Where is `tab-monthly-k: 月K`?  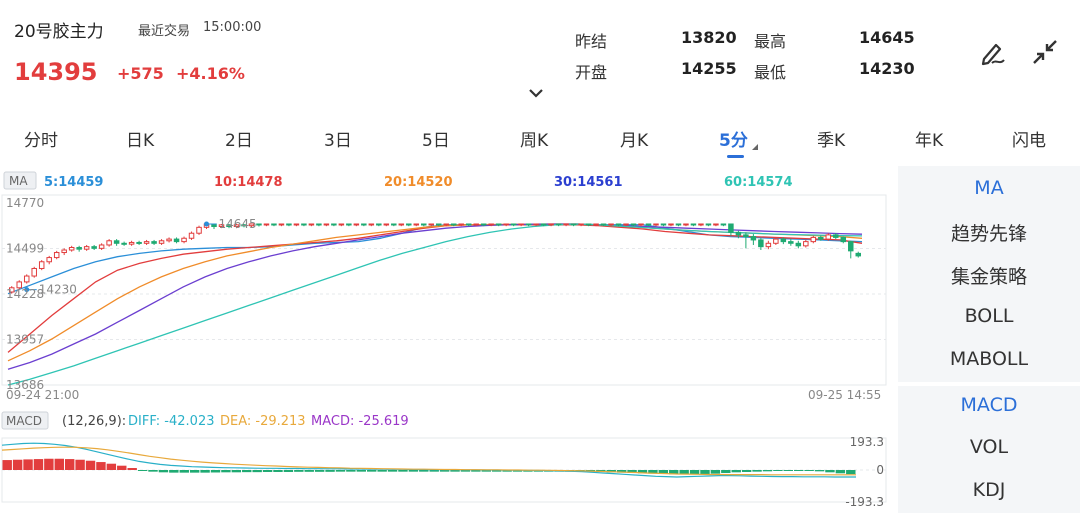 tab-monthly-k: 月K is located at coordinates (634, 141).